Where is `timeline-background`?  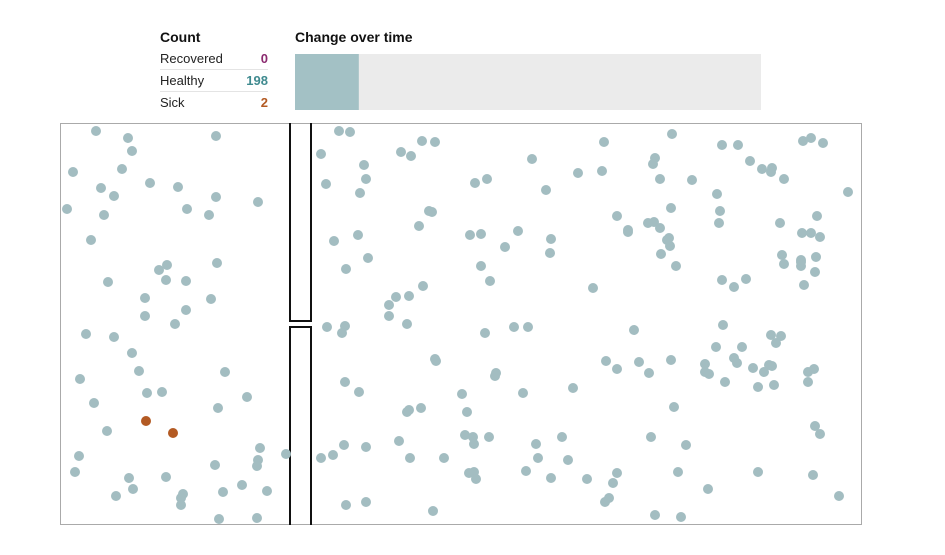
timeline-background is located at coordinates (528, 82).